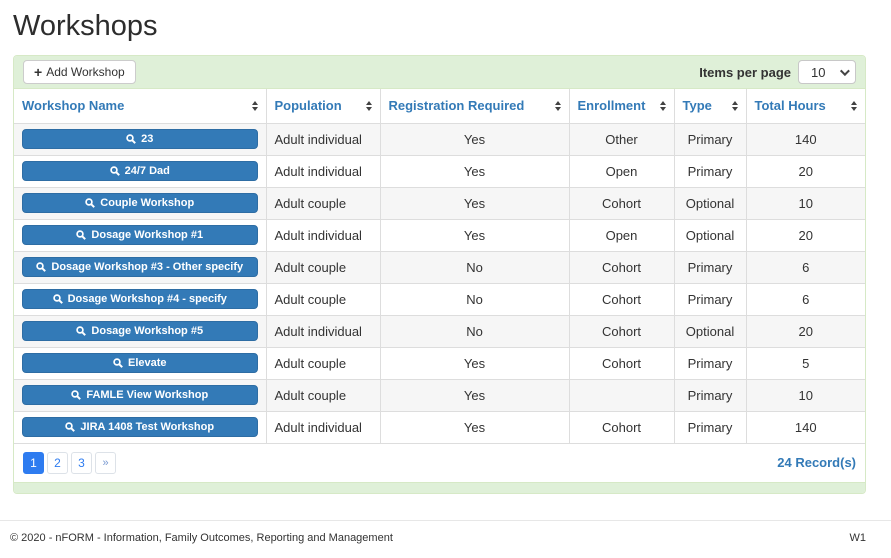 The width and height of the screenshot is (891, 558). I want to click on page-button-3: 3, so click(81, 462).